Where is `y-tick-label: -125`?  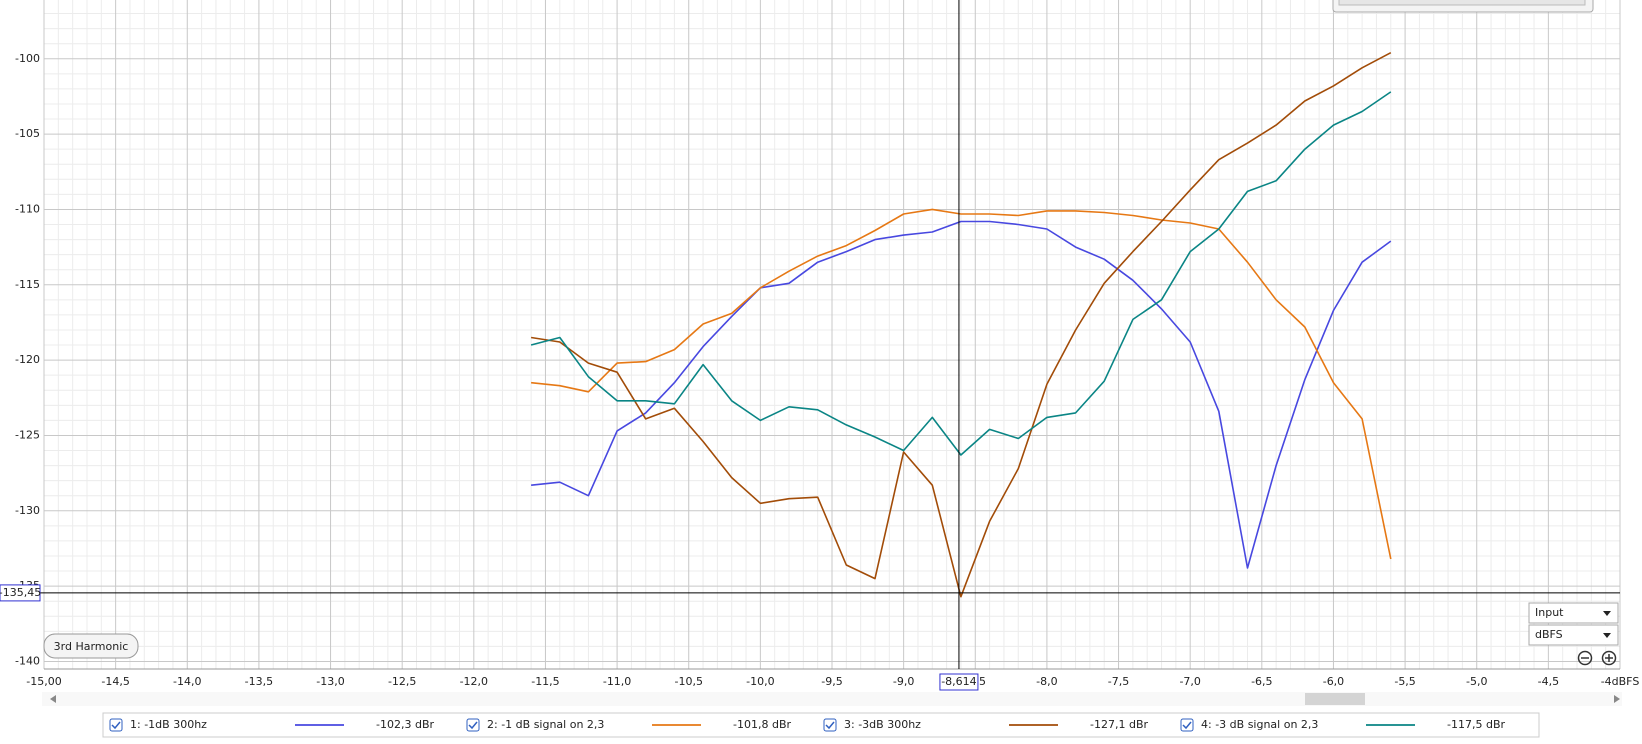
y-tick-label: -125 is located at coordinates (27, 434).